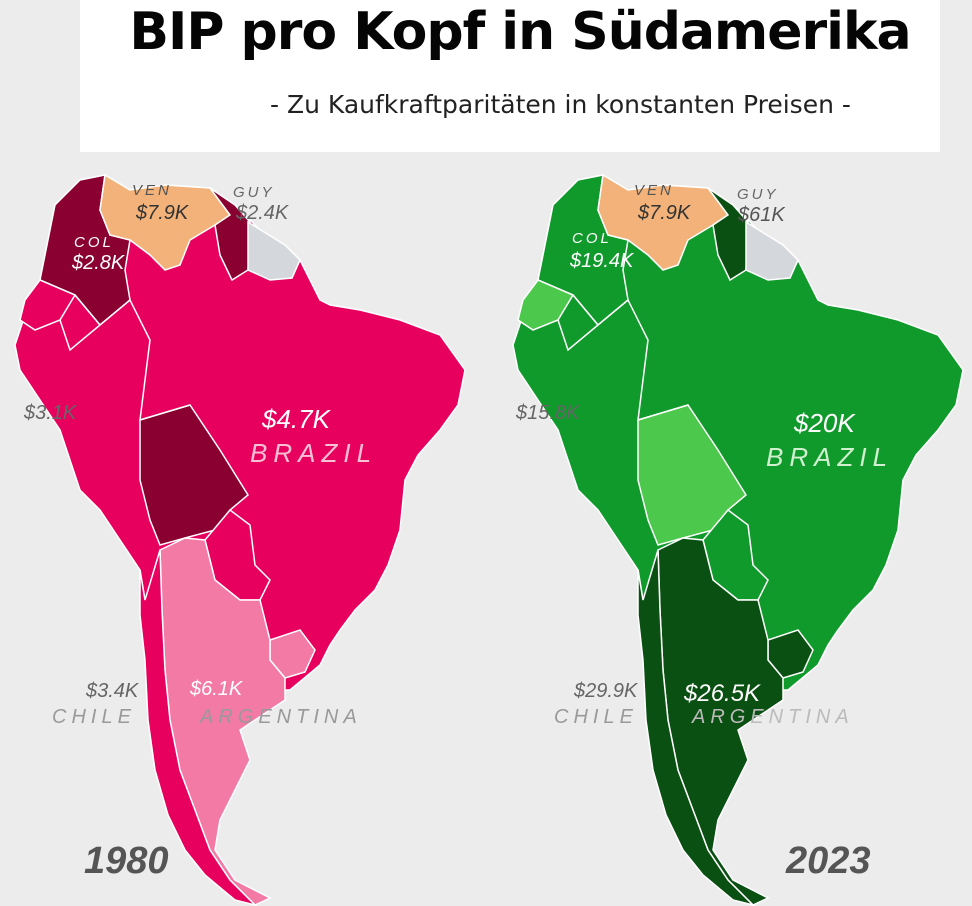  I want to click on guy-value-1980: $2.4K, so click(262, 213).